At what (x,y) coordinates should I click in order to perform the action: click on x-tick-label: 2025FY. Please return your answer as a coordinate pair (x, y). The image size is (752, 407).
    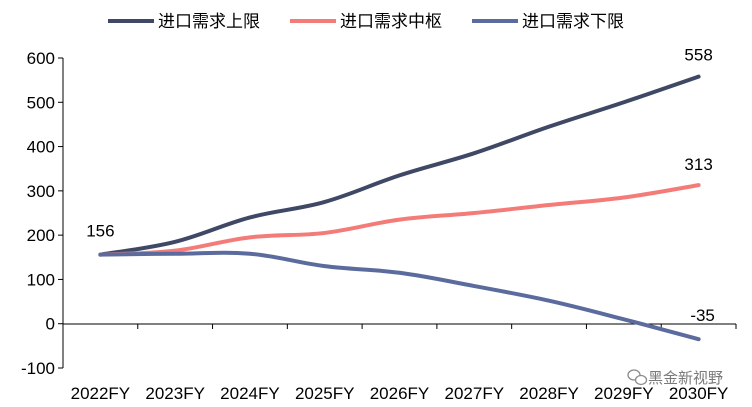
    Looking at the image, I should click on (325, 393).